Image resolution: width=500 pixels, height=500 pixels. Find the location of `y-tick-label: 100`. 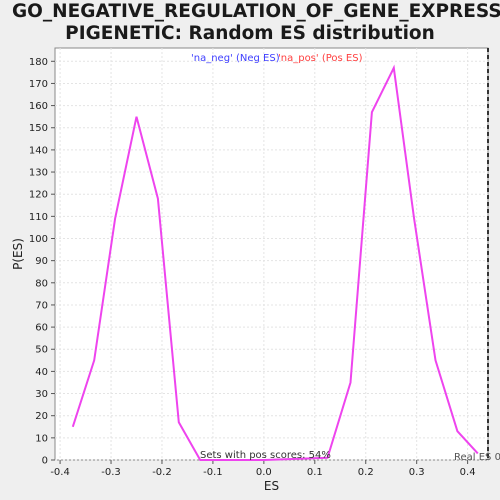

y-tick-label: 100 is located at coordinates (38, 239).